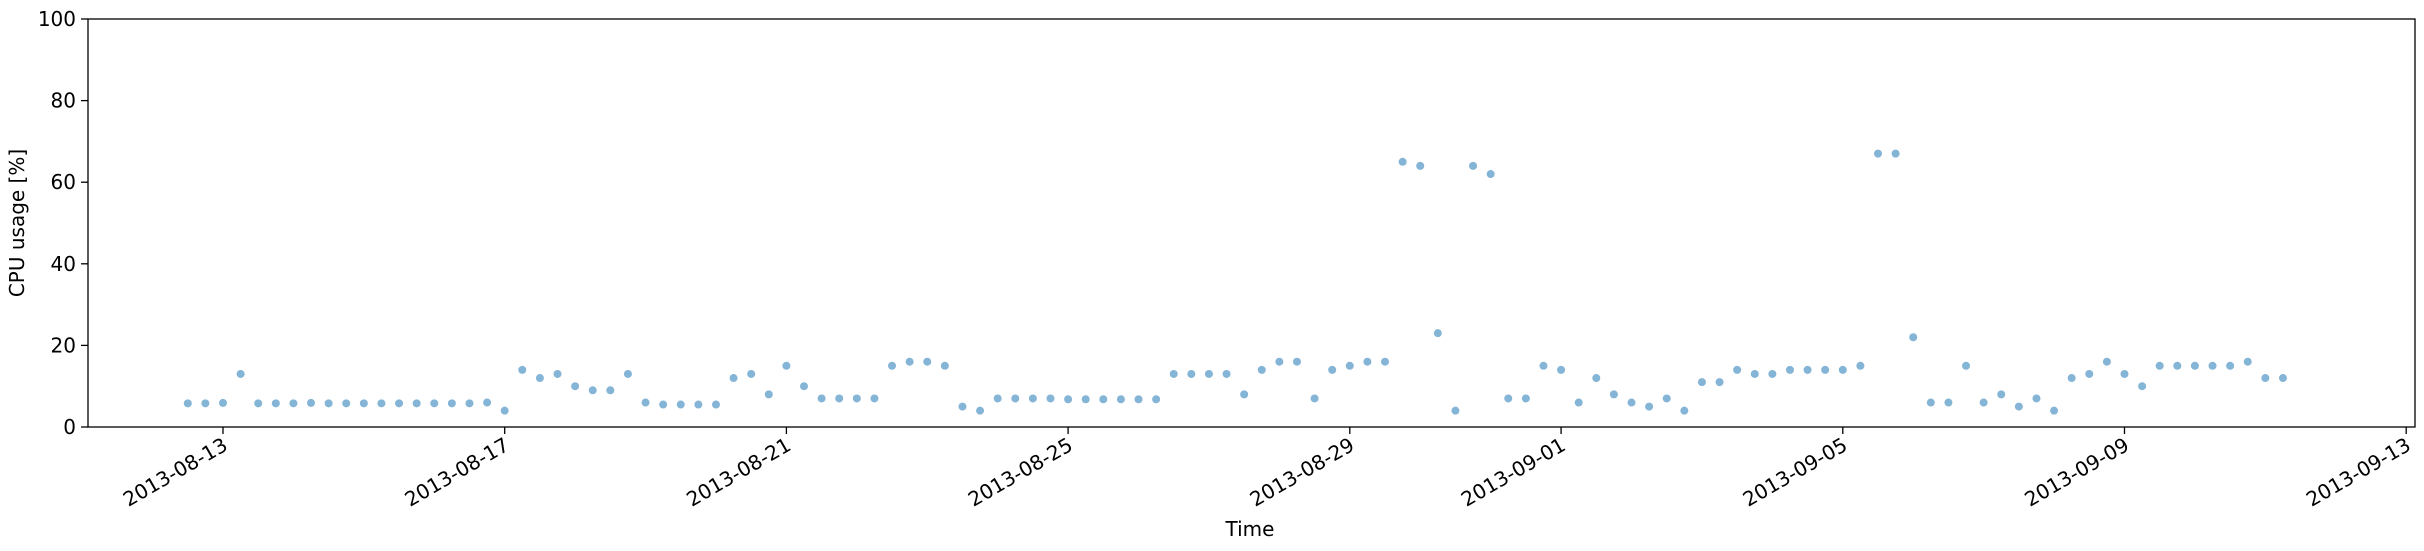  Describe the element at coordinates (63, 182) in the screenshot. I see `y-tick-label: 60` at that location.